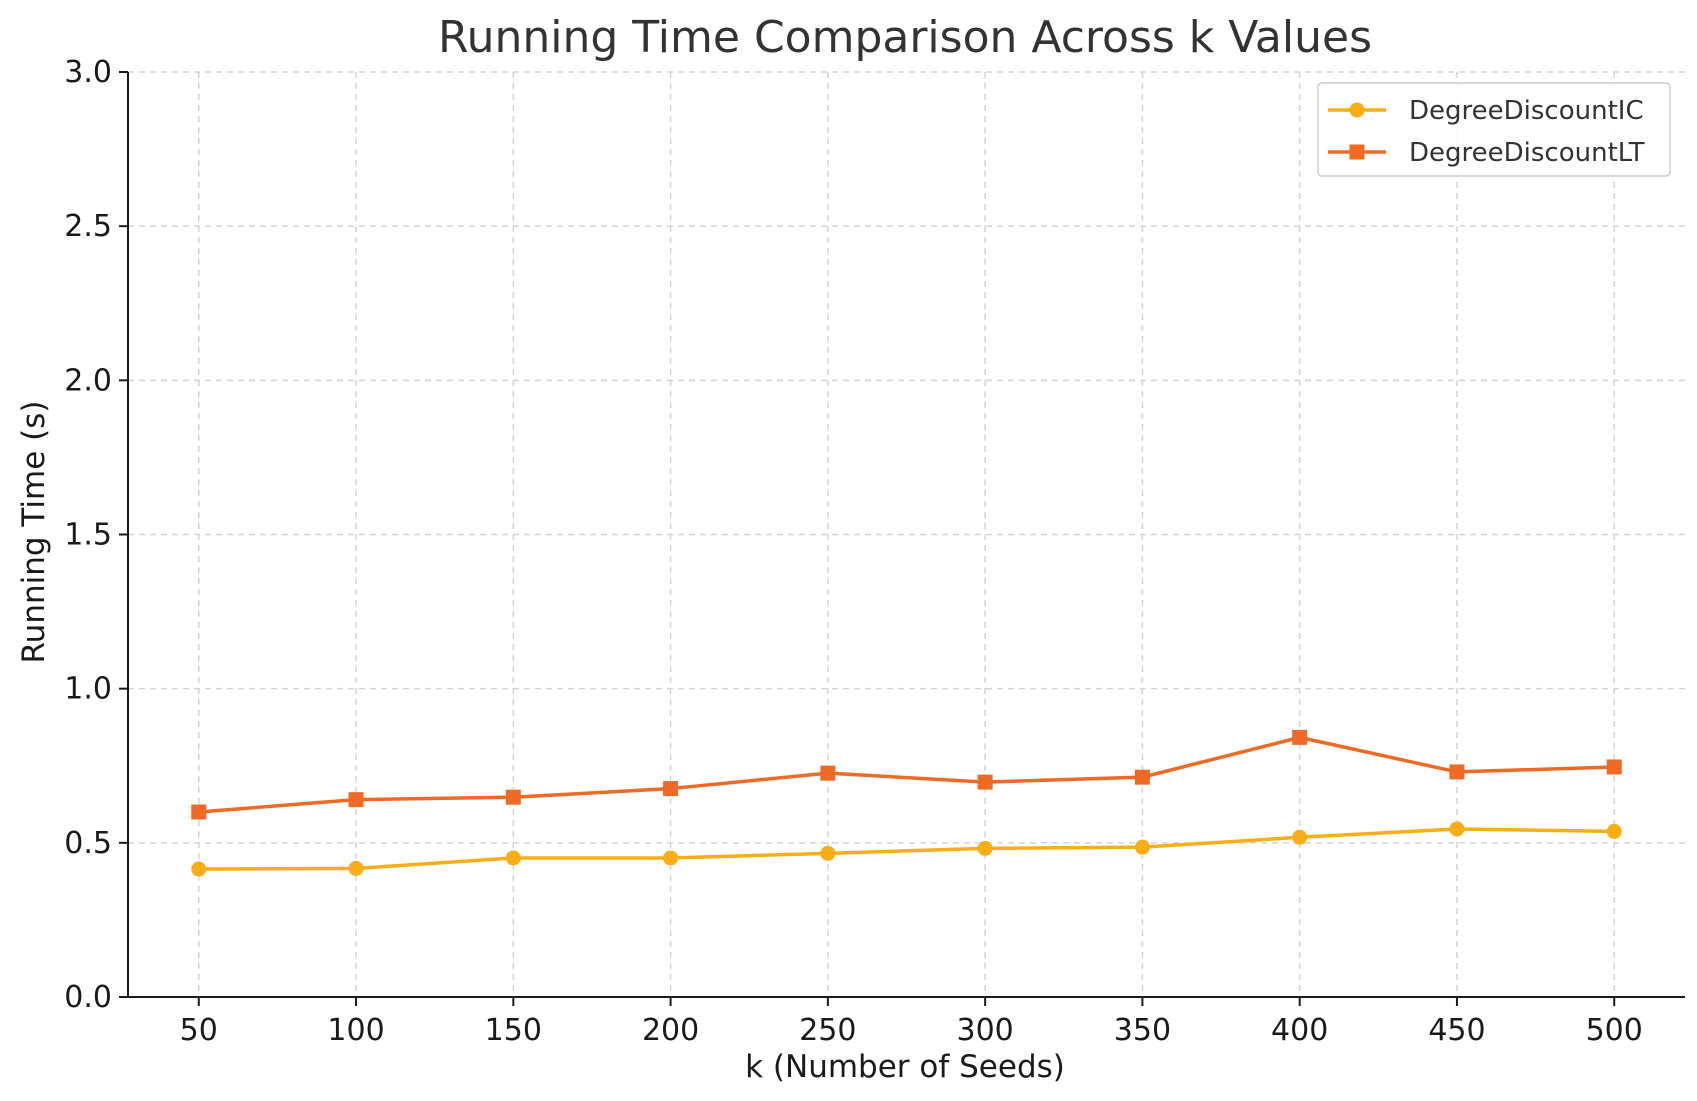  Describe the element at coordinates (985, 1030) in the screenshot. I see `x-tick-label: 300` at that location.